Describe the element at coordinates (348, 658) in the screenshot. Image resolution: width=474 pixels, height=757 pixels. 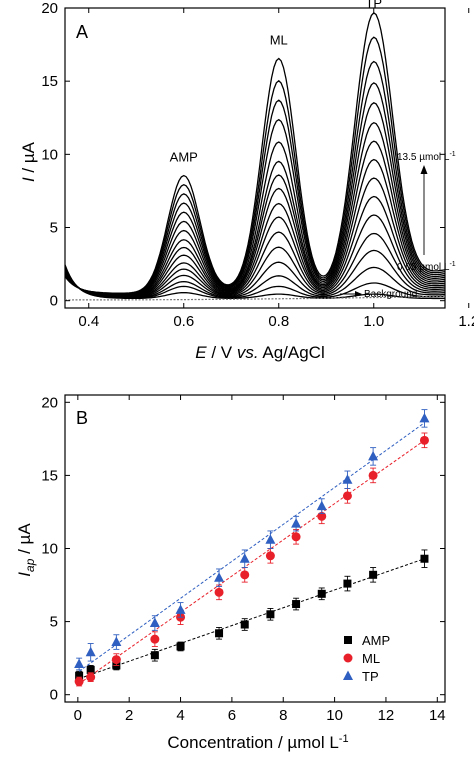
I see `legend-marker-ml` at that location.